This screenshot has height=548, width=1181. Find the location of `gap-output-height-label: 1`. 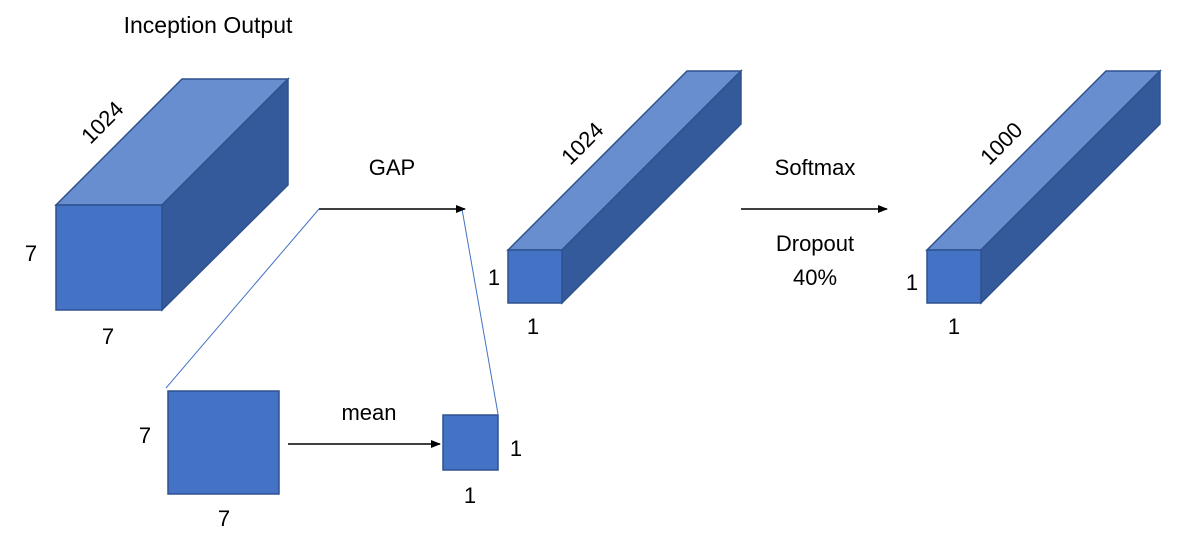

gap-output-height-label: 1 is located at coordinates (494, 277).